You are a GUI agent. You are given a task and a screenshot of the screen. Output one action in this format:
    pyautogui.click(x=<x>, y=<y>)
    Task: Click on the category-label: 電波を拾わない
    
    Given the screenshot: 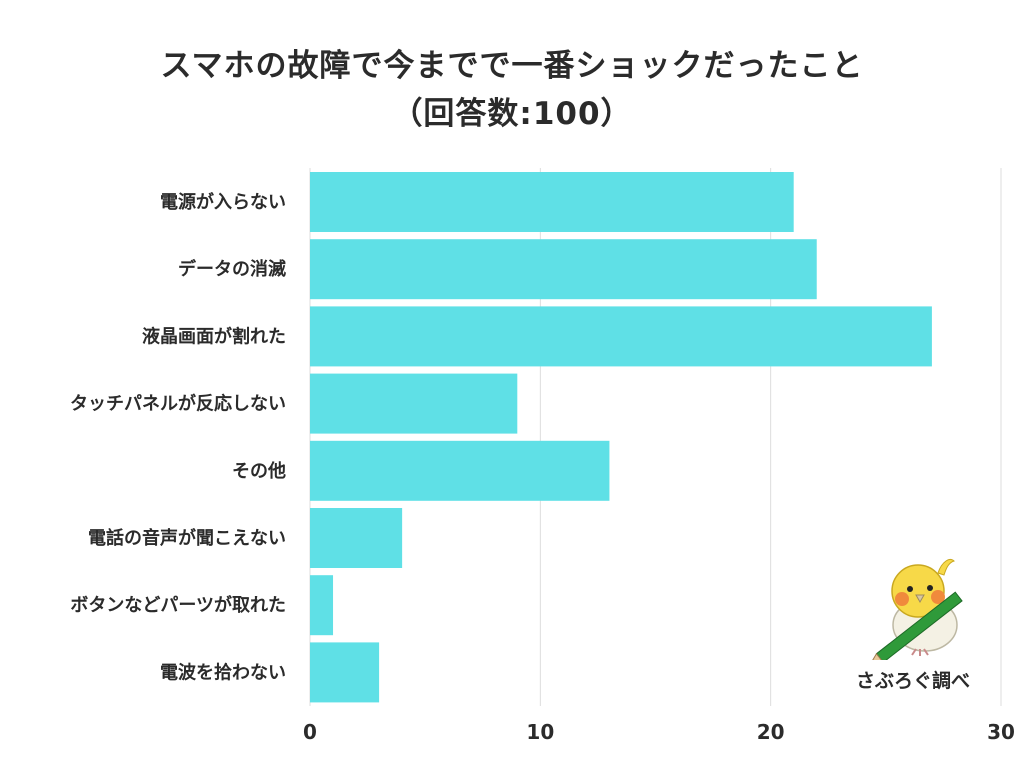 What is the action you would take?
    pyautogui.click(x=223, y=672)
    